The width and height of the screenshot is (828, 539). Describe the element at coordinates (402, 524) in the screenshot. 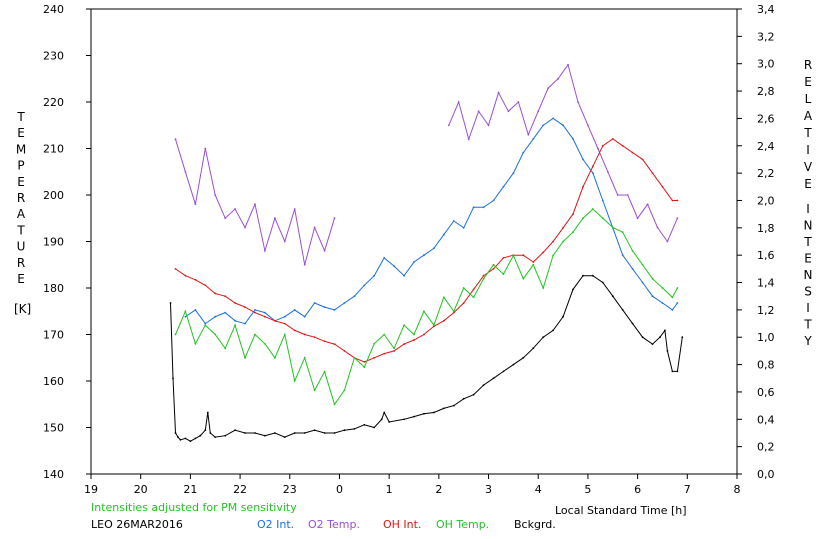

I see `legend-entry: OH Int.` at that location.